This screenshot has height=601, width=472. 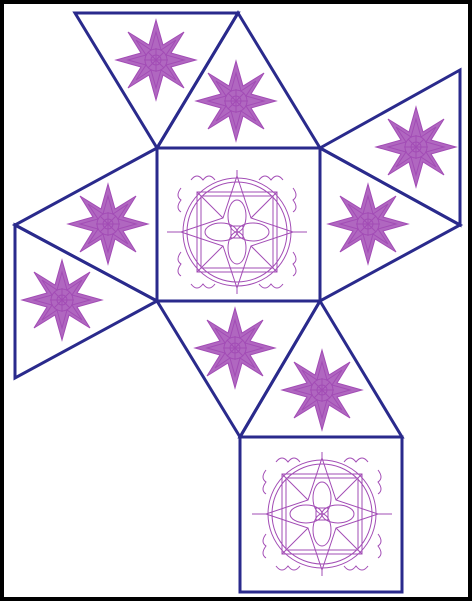 I want to click on face-square-bottom, so click(x=321, y=514).